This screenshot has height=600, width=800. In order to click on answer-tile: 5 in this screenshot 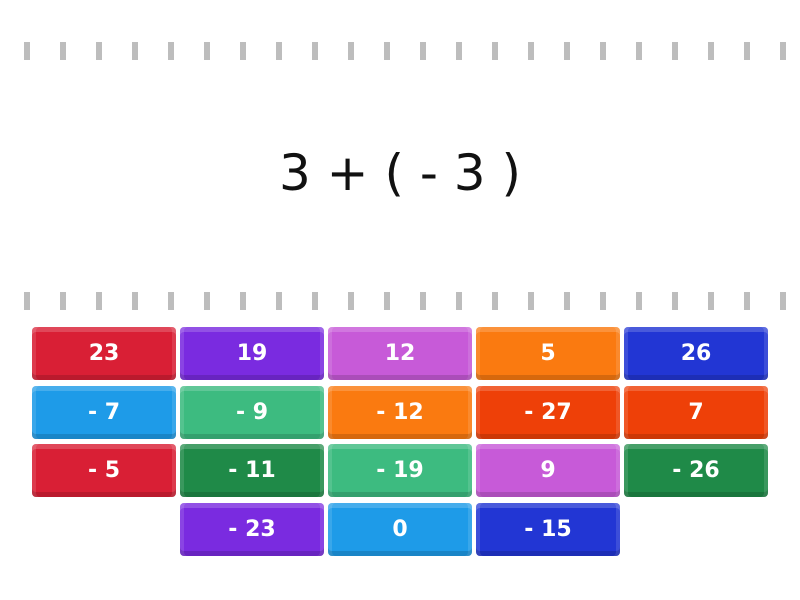, I will do `click(548, 353)`.